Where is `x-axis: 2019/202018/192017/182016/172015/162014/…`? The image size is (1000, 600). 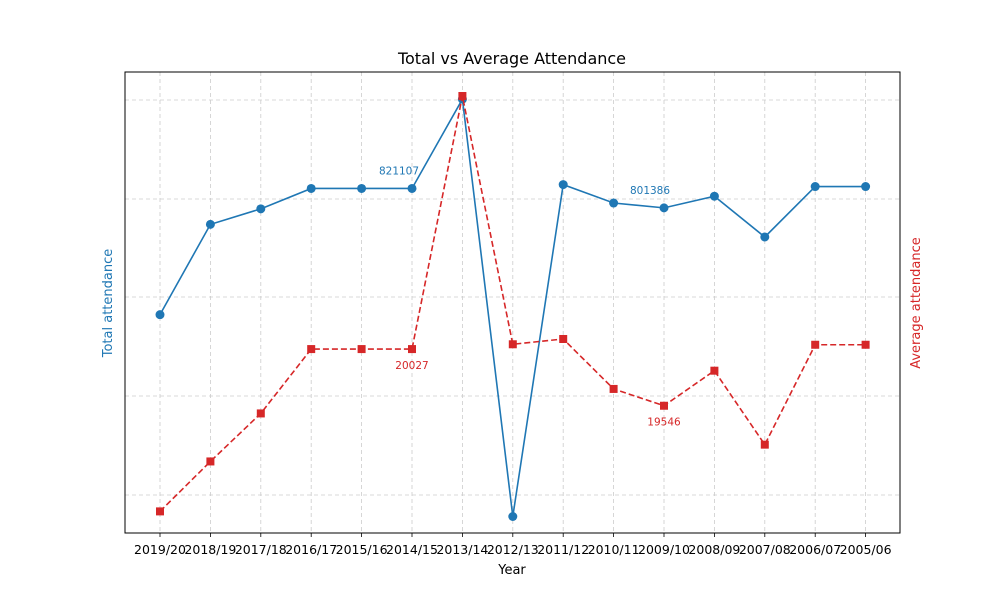 x-axis: 2019/202018/192017/182016/172015/162014/… is located at coordinates (513, 545).